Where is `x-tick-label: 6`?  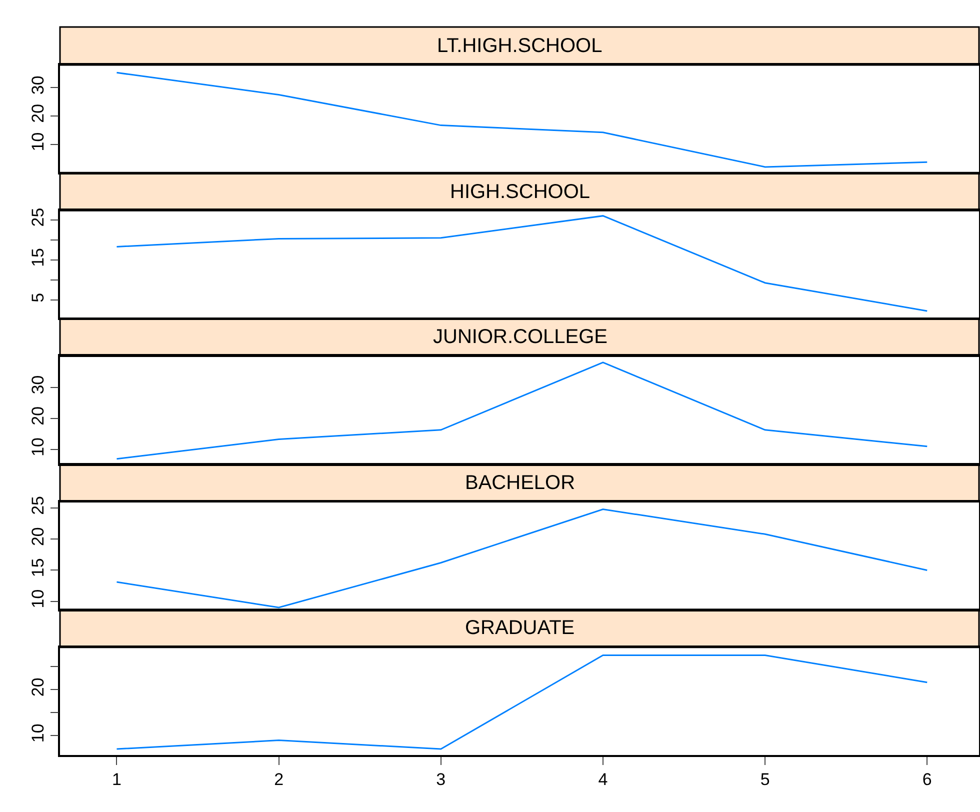
x-tick-label: 6 is located at coordinates (927, 780).